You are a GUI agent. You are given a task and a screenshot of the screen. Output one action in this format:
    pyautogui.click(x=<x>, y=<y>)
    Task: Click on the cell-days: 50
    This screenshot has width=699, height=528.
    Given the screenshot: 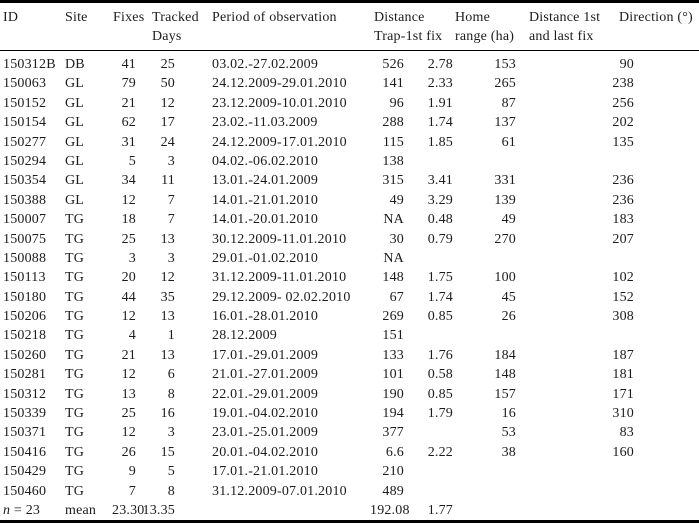 What is the action you would take?
    pyautogui.click(x=167, y=84)
    